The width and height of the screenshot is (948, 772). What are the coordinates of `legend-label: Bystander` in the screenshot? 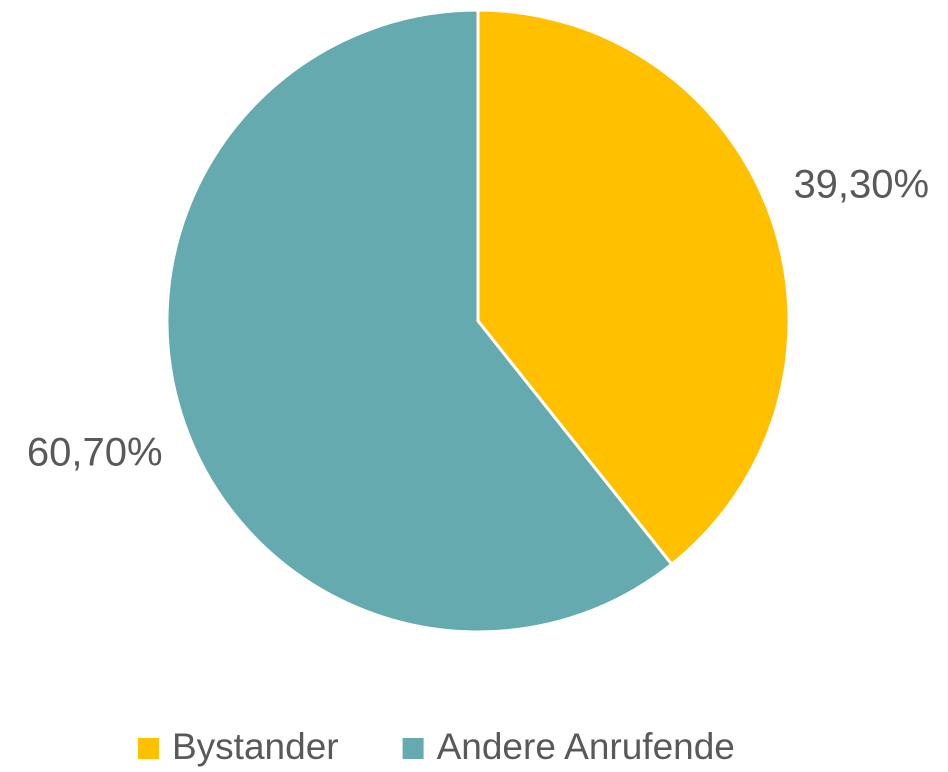 It's located at (255, 746).